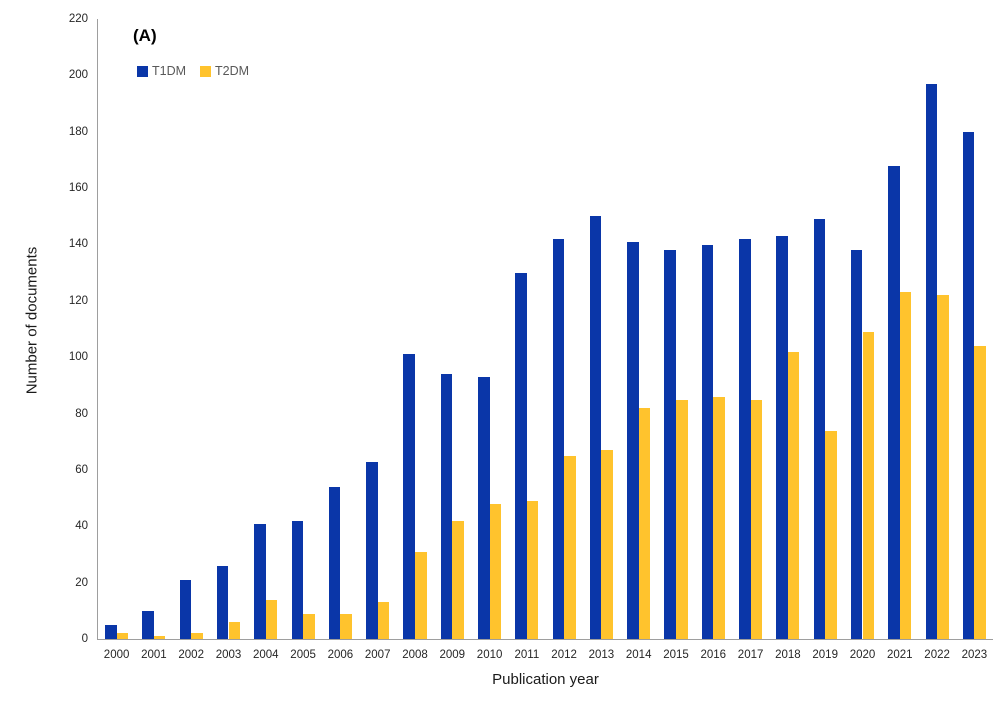  Describe the element at coordinates (713, 655) in the screenshot. I see `x-tick-2016: 2016` at that location.